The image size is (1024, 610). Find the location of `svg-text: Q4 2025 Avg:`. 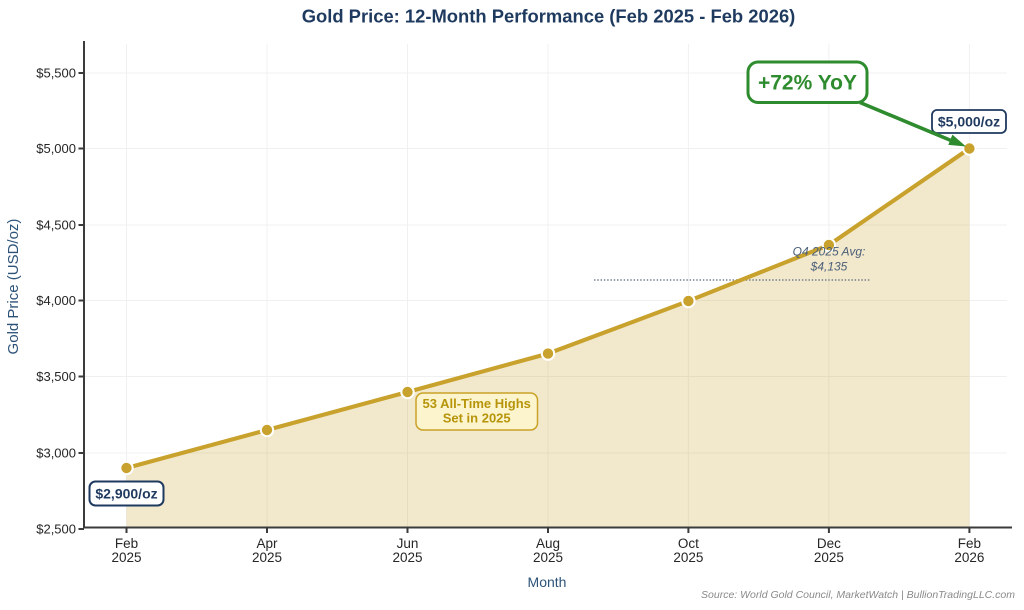

svg-text: Q4 2025 Avg: is located at coordinates (829, 252).